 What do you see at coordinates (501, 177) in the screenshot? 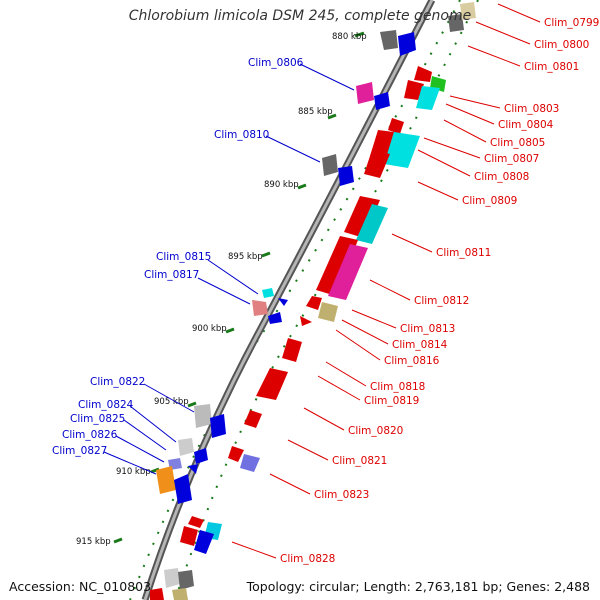
I see `gene-label: Clim_0808` at bounding box center [501, 177].